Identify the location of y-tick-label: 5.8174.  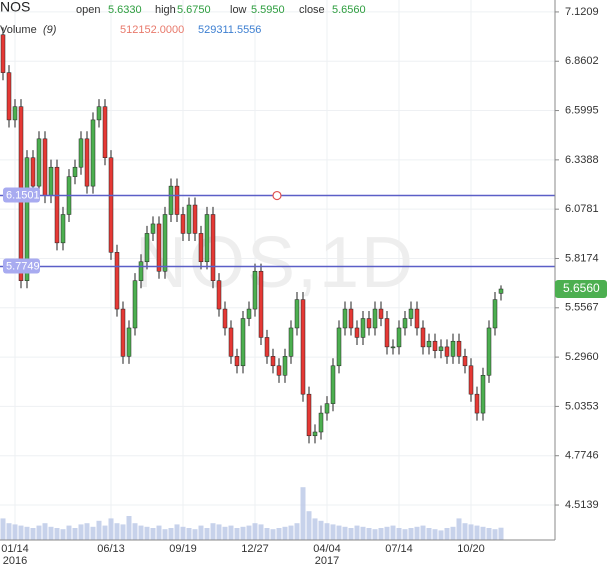
(582, 258).